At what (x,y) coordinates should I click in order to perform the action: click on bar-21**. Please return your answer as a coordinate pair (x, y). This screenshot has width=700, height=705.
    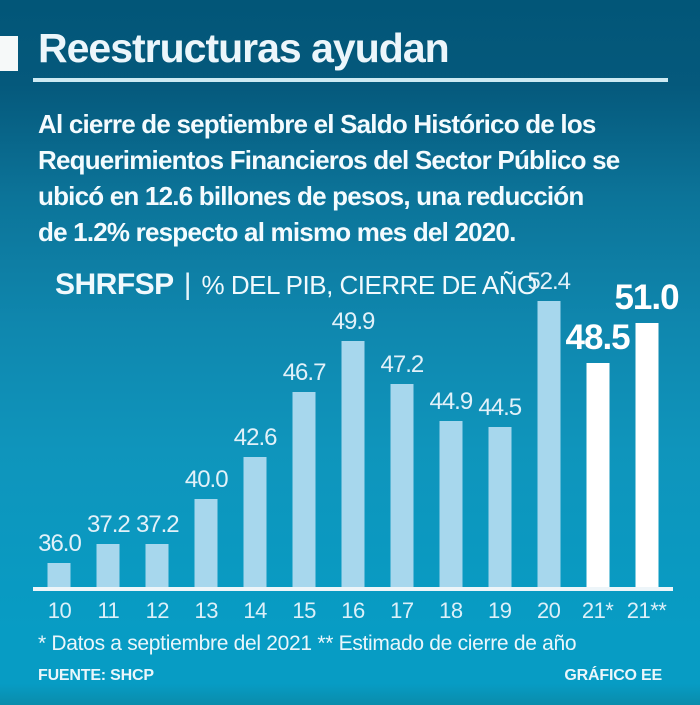
    Looking at the image, I should click on (647, 455).